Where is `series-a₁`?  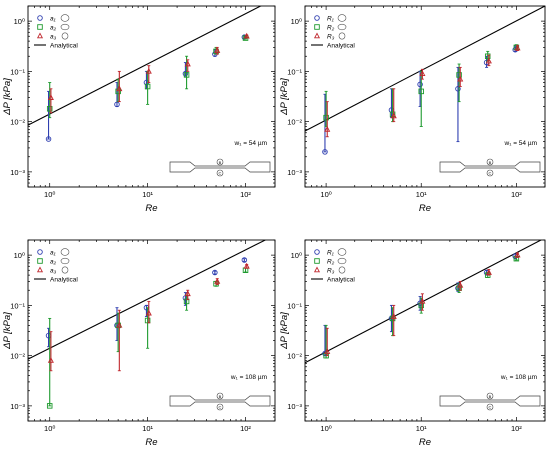 series-a₁ is located at coordinates (146, 302).